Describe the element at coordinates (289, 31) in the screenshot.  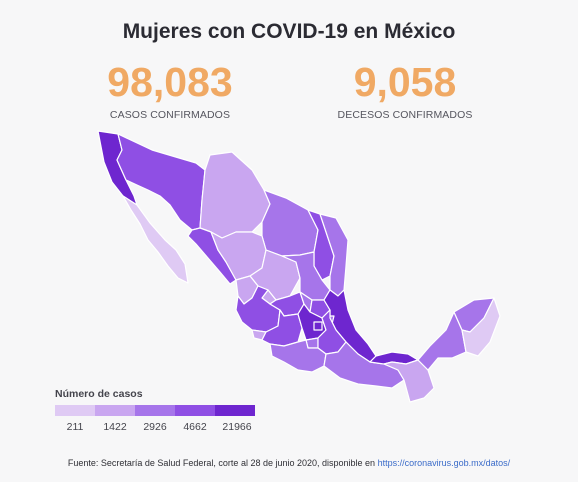
I see `chart-title: Mujeres con COVID-19 en México` at that location.